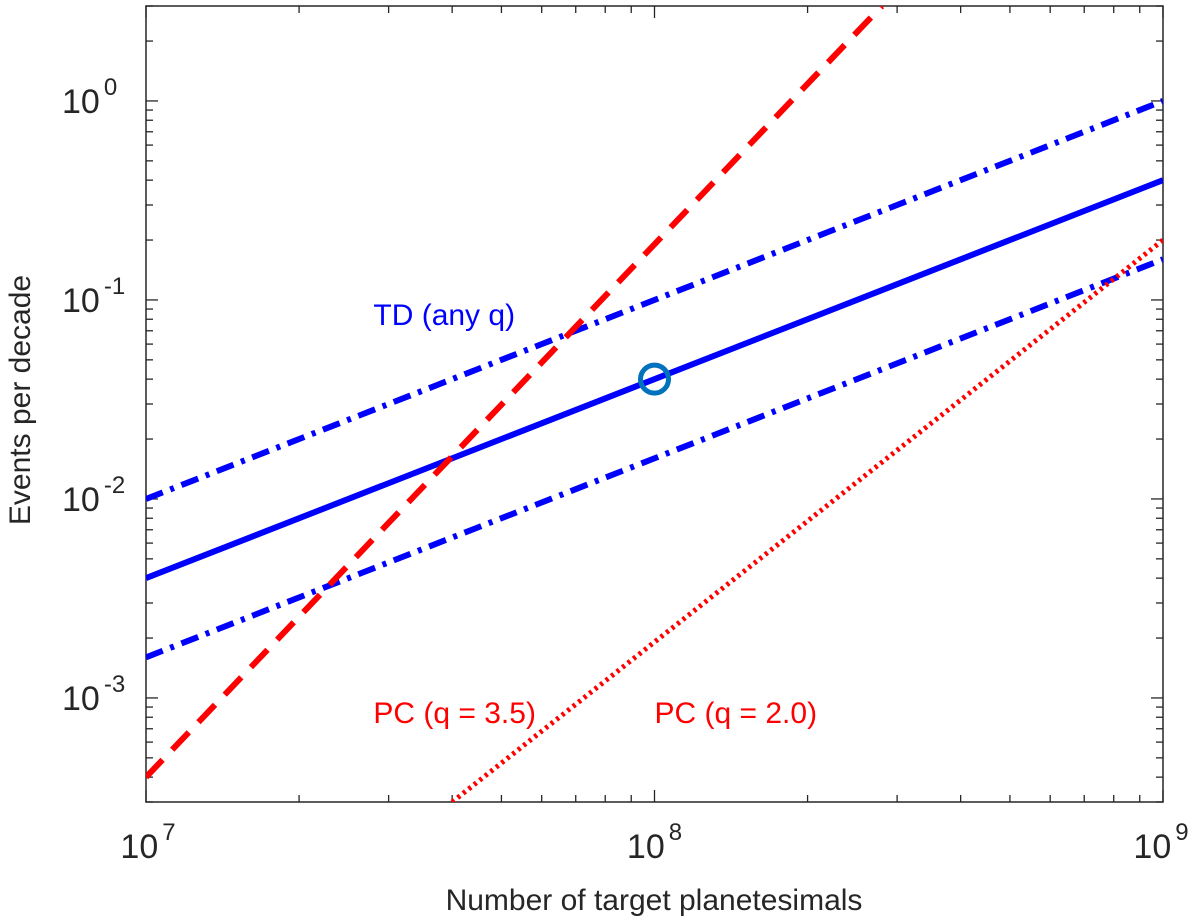  What do you see at coordinates (147, 842) in the screenshot?
I see `x-tick-label: 10 7` at bounding box center [147, 842].